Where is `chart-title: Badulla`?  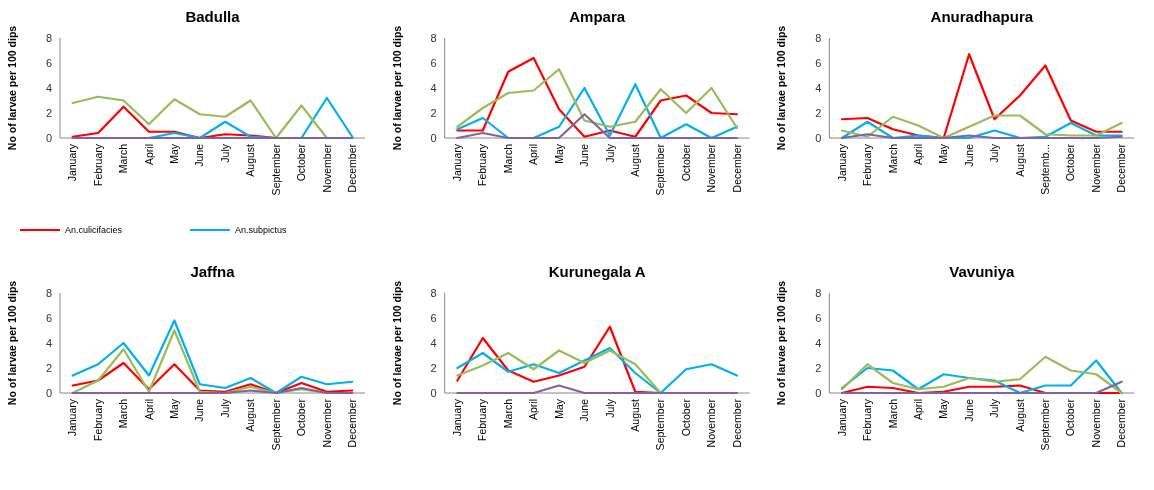
chart-title: Badulla is located at coordinates (213, 16).